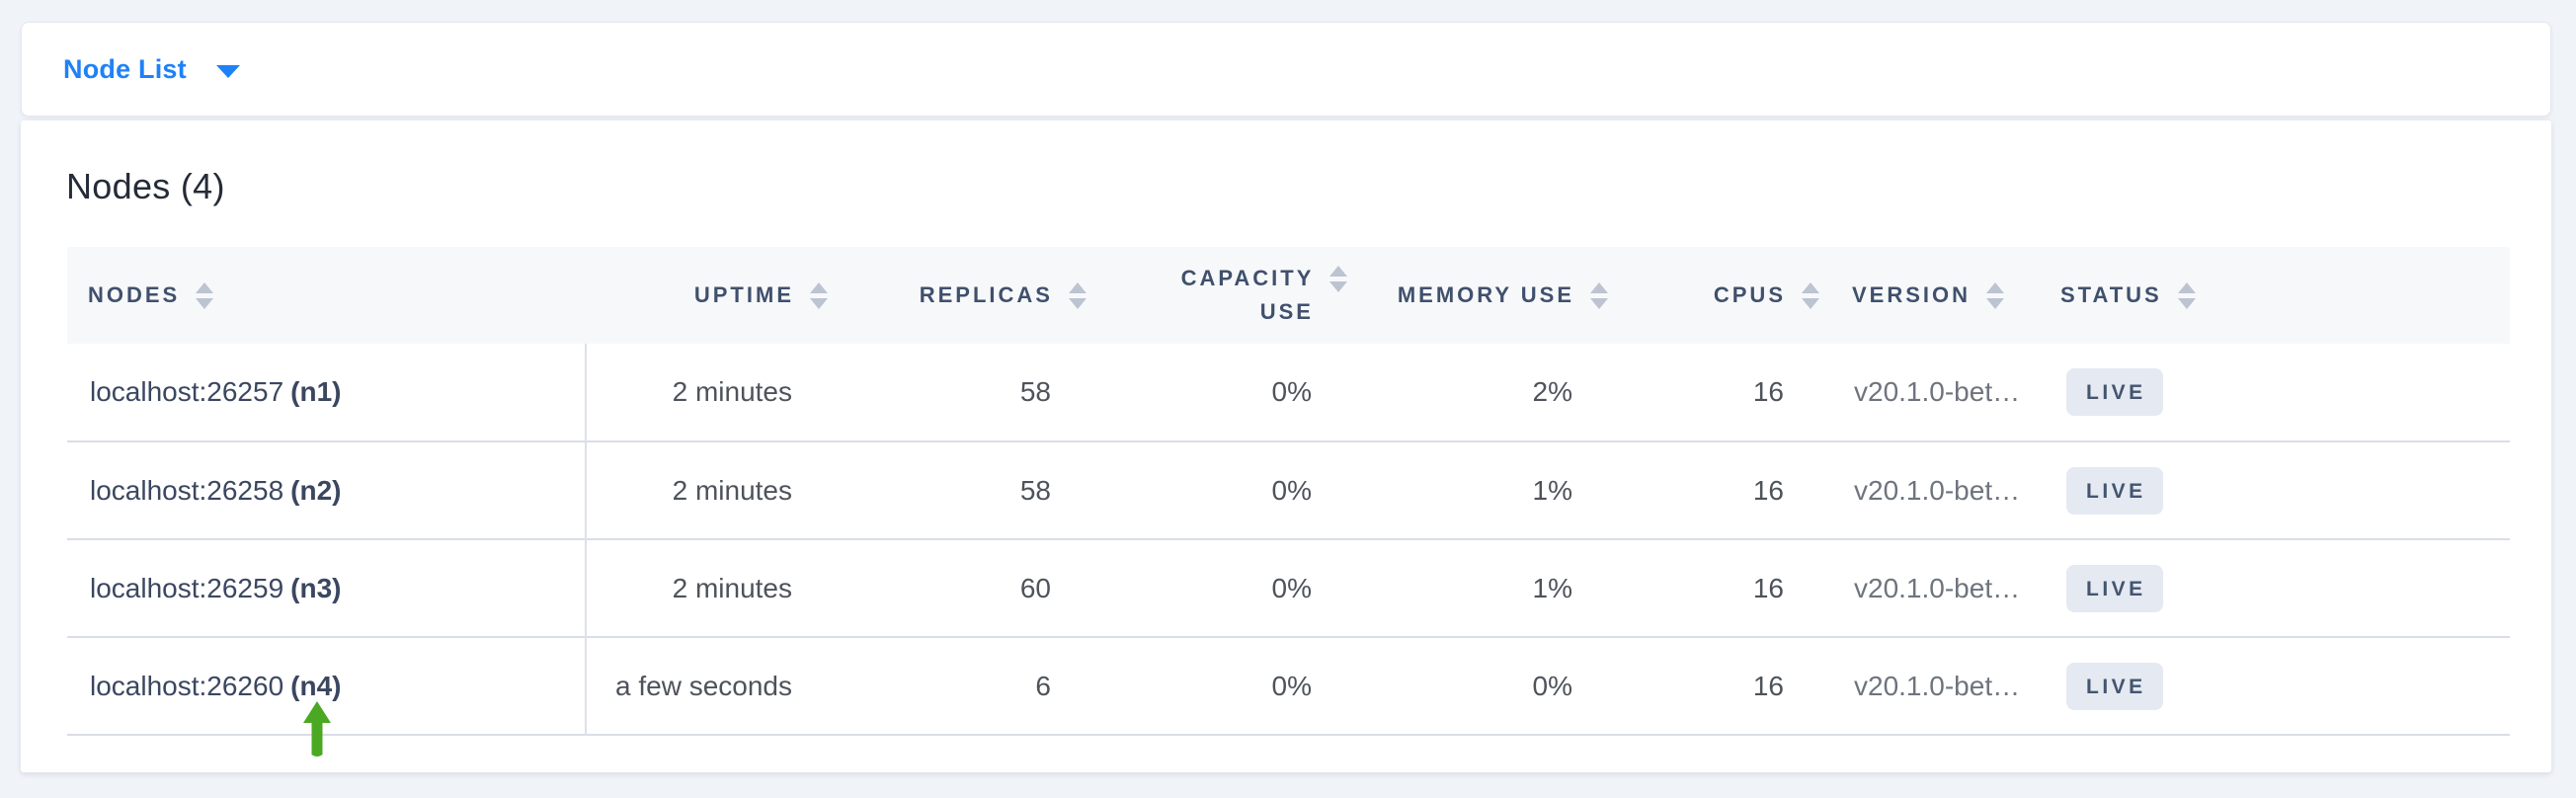  I want to click on view-selector-bar: Node List, so click(1286, 69).